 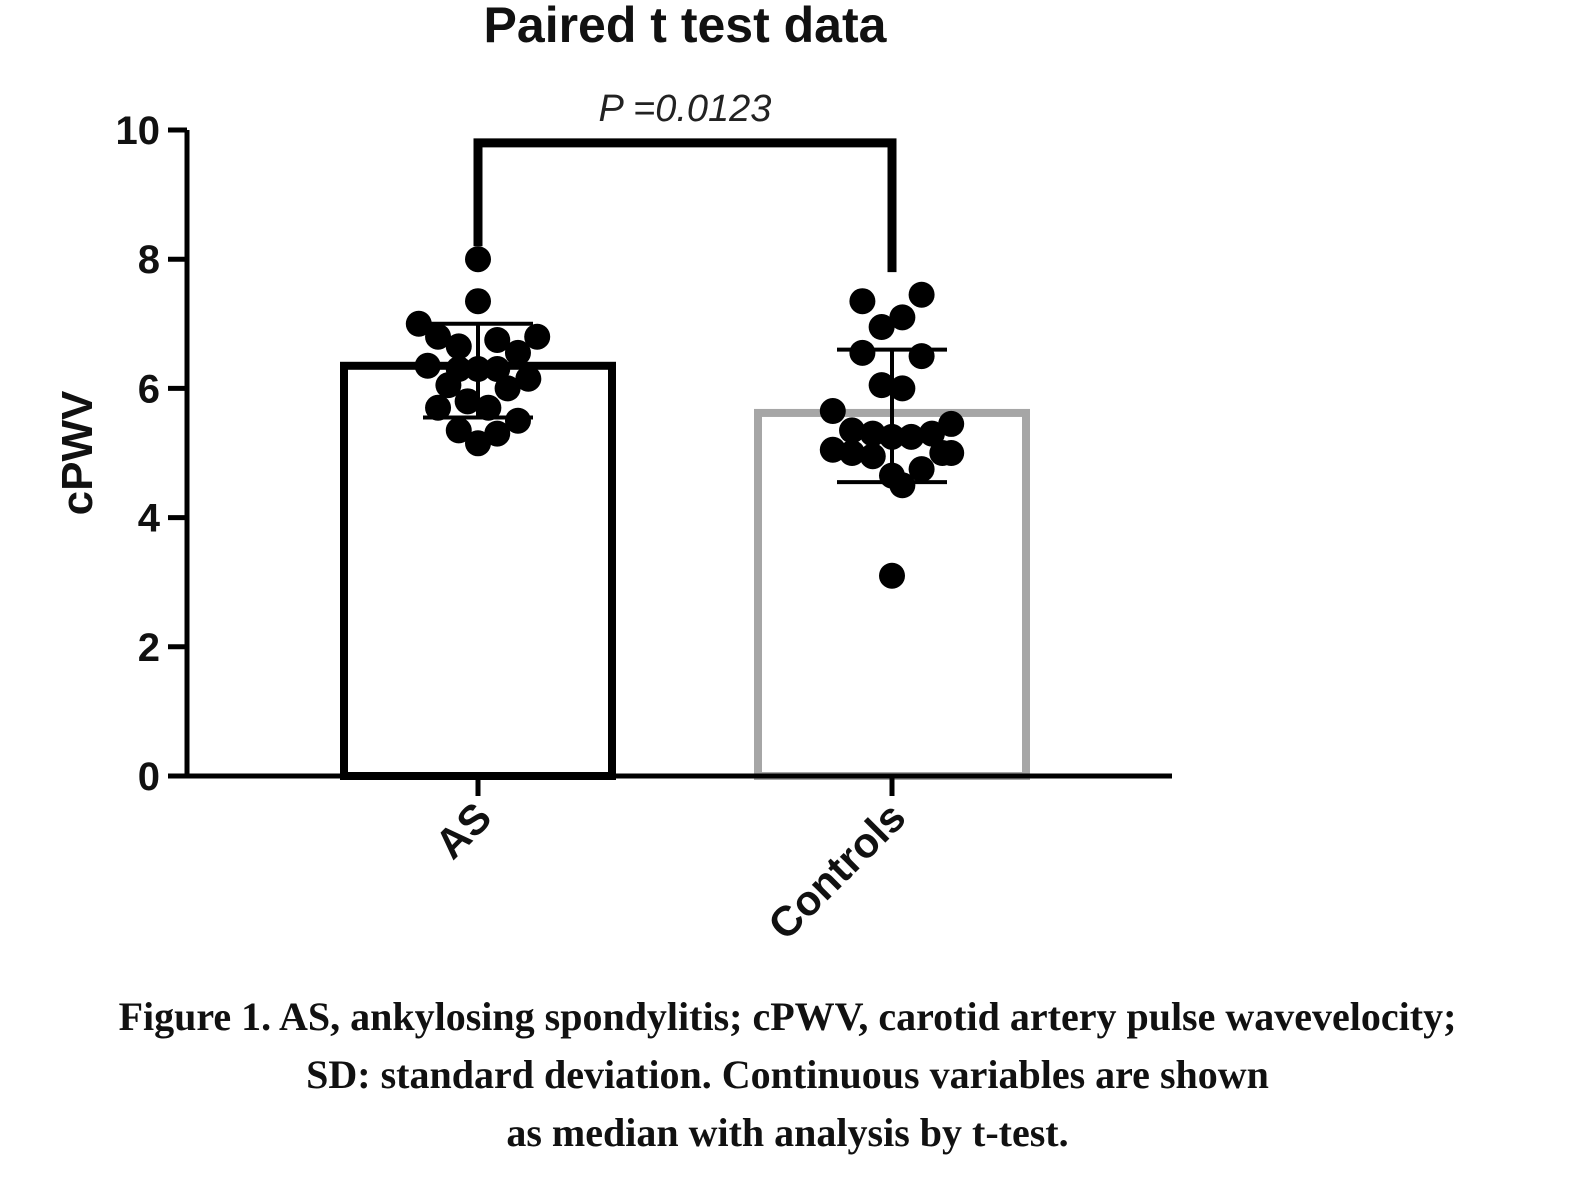 What do you see at coordinates (149, 519) in the screenshot?
I see `y-tick-label-4: 4` at bounding box center [149, 519].